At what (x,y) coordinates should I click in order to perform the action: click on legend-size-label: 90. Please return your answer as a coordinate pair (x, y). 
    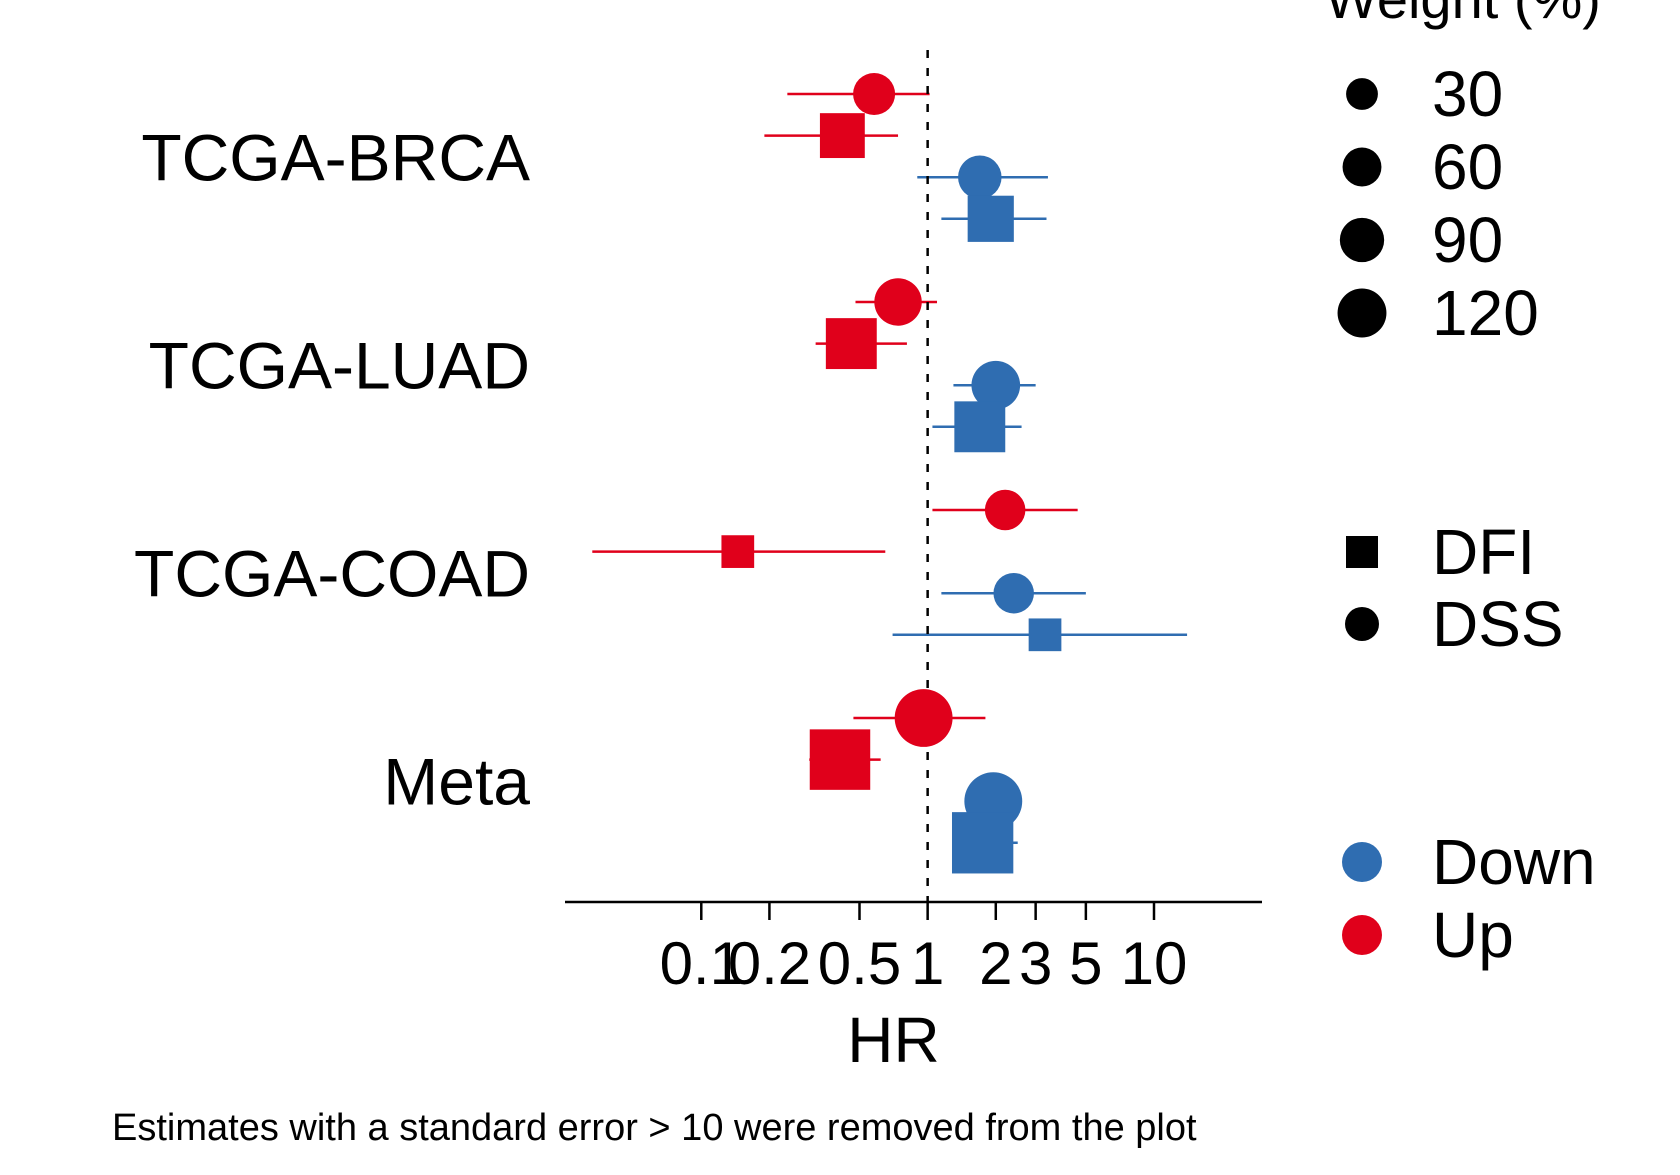
    Looking at the image, I should click on (1467, 240).